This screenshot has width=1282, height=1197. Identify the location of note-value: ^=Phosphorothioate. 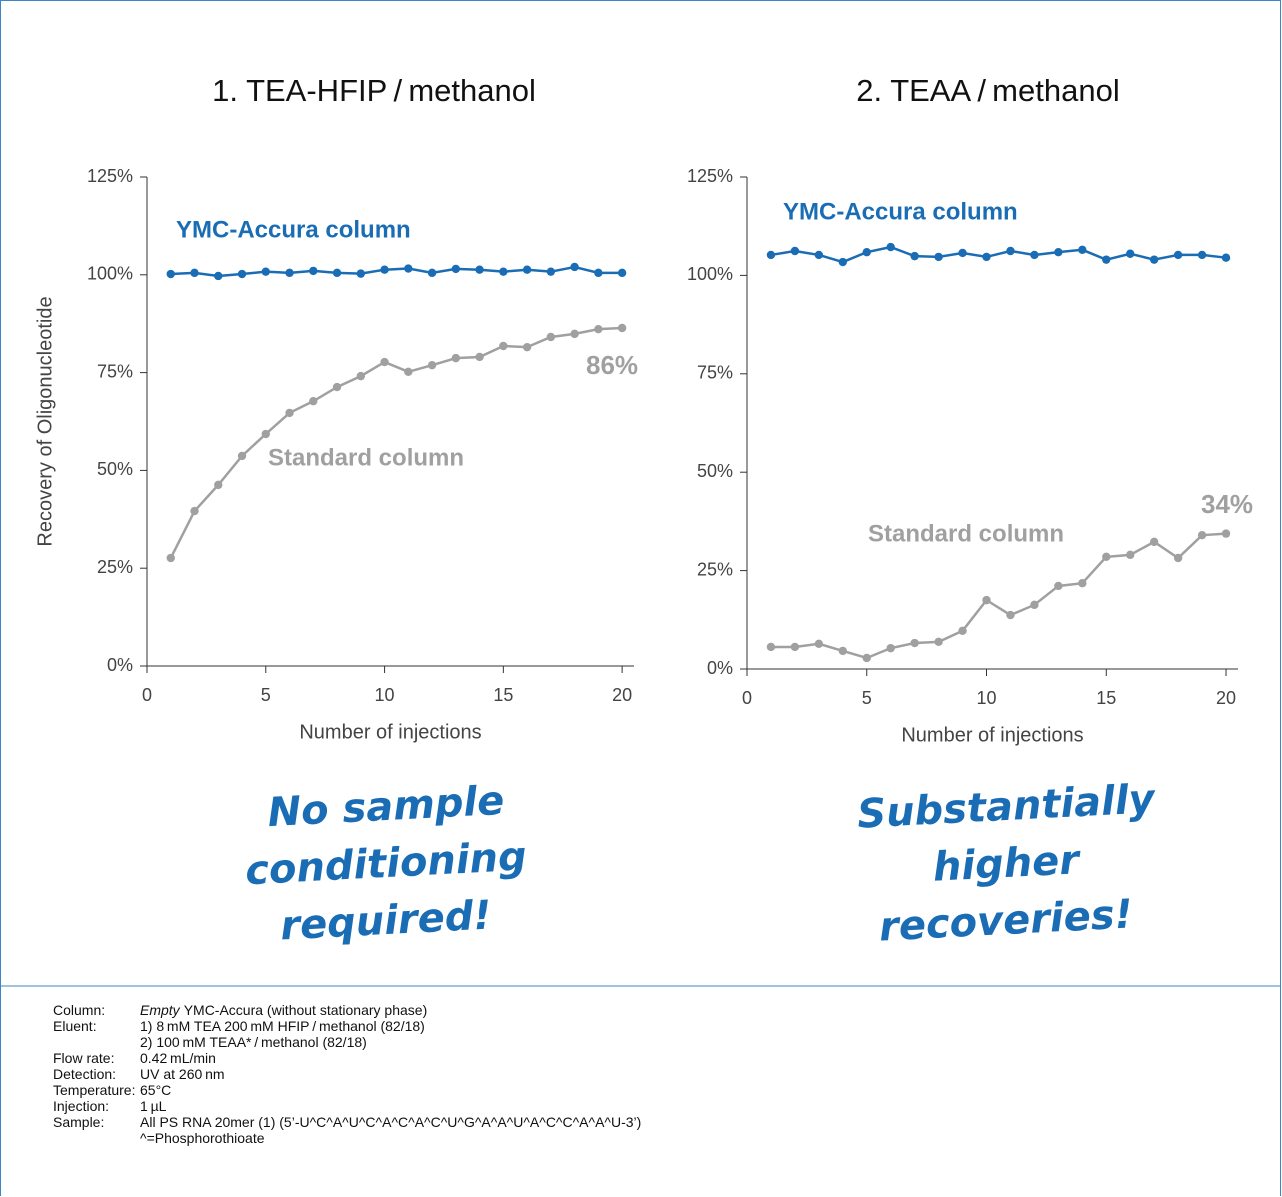
(202, 1138).